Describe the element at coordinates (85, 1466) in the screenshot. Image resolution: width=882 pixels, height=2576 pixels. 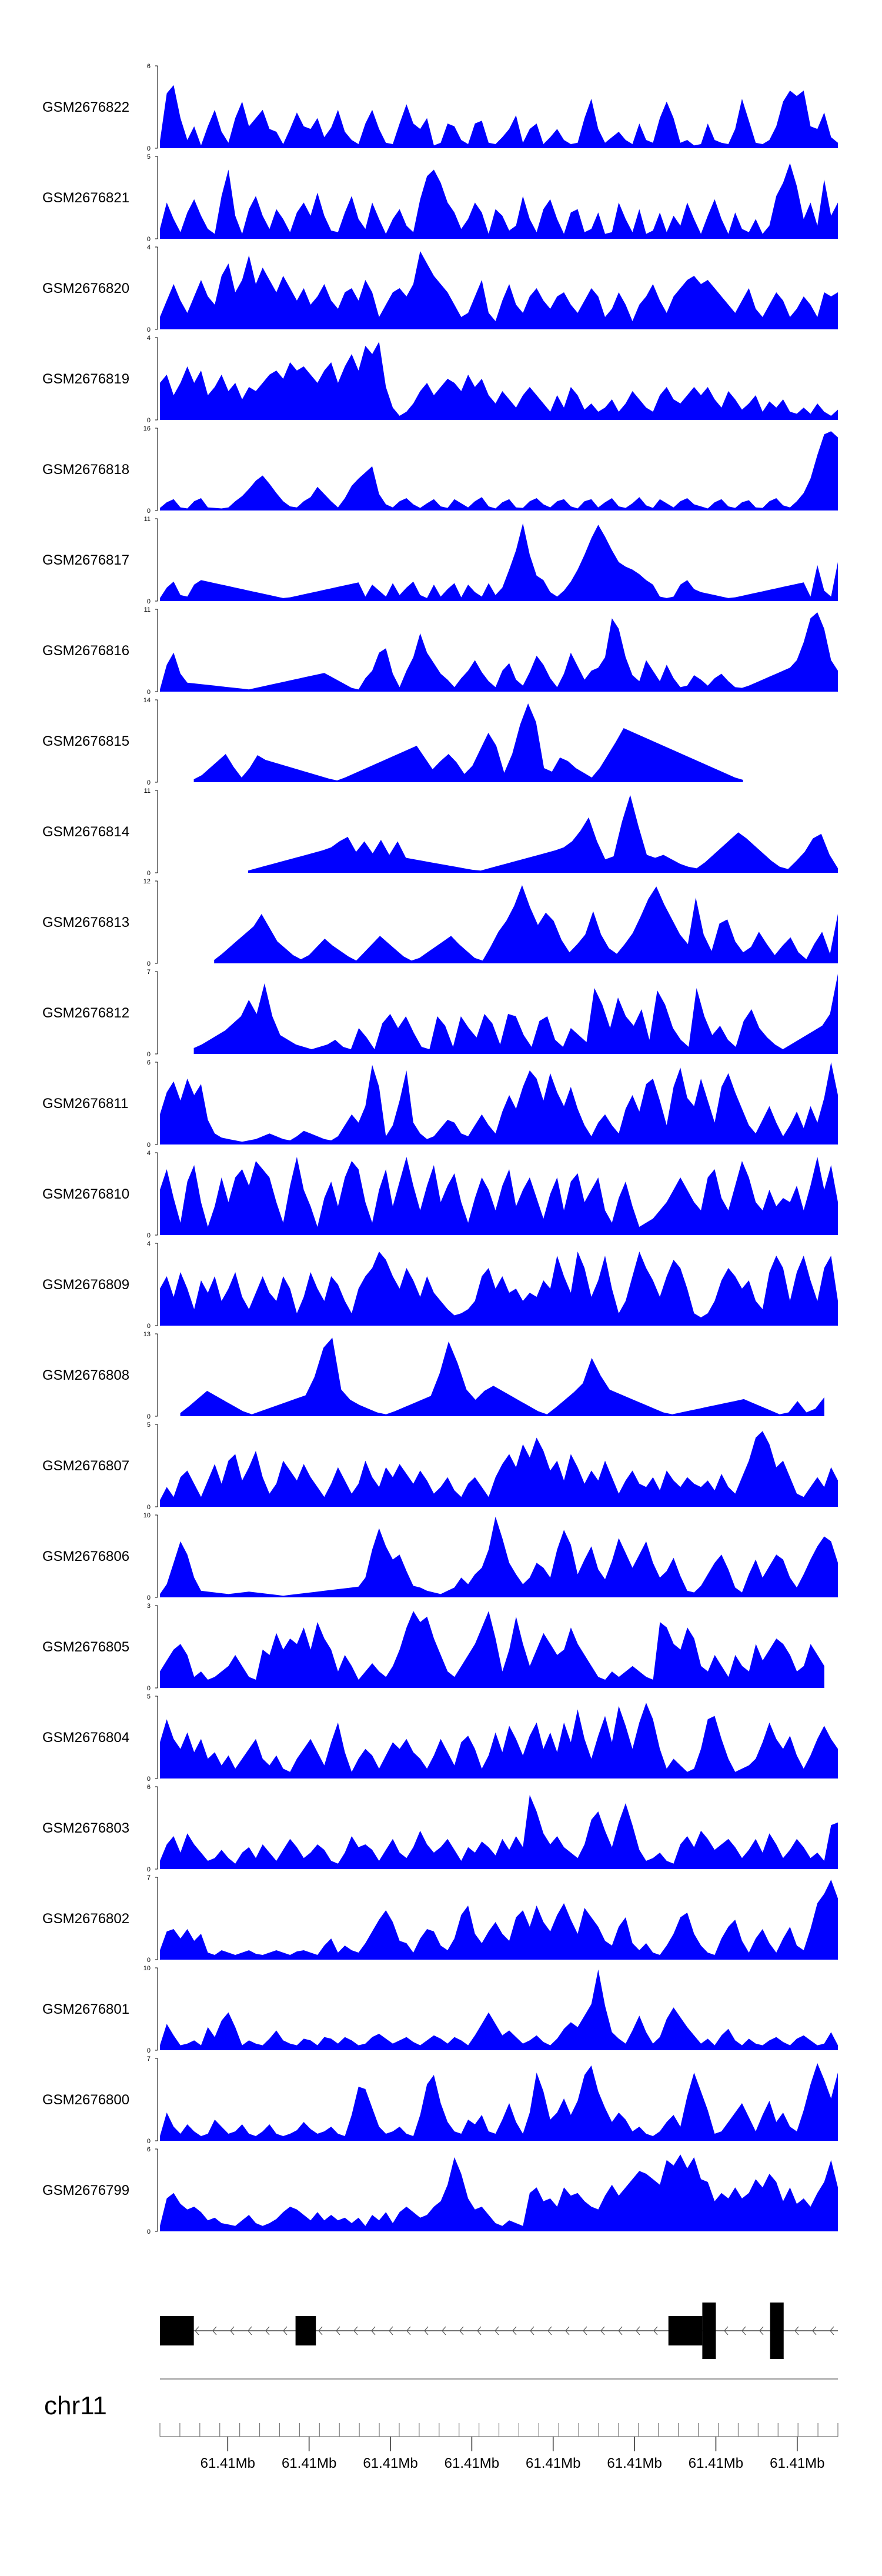
I see `track-label: GSM2676807` at that location.